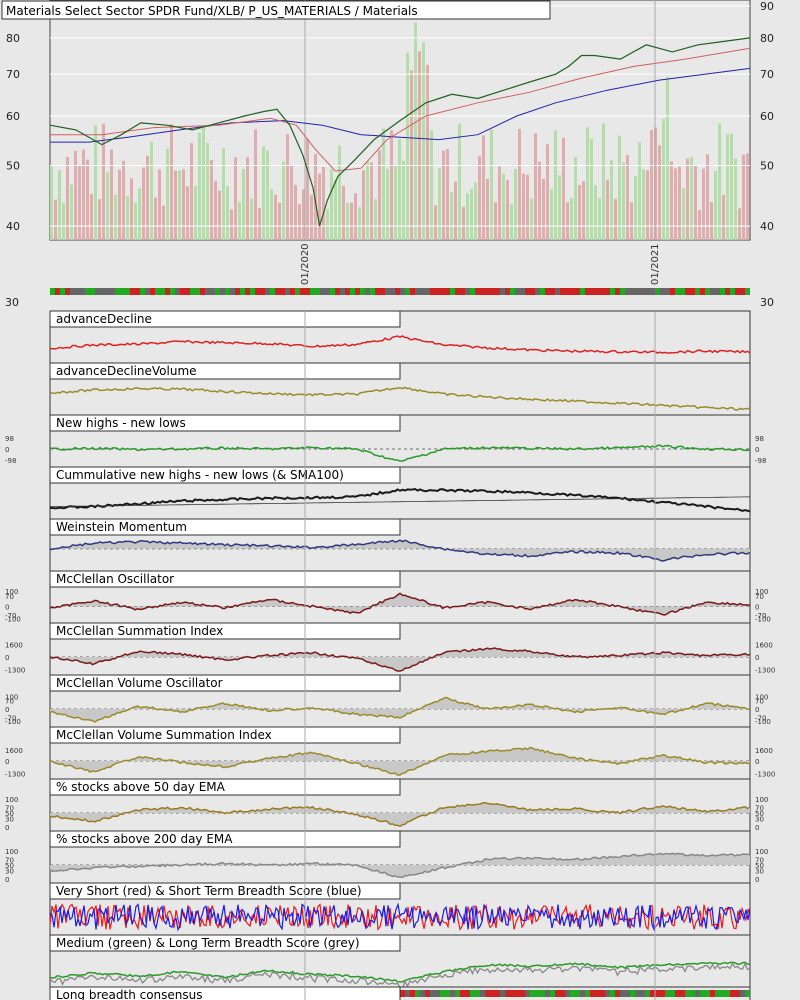  I want to click on indicator-panel: advanceDeclineVolume, so click(400, 389).